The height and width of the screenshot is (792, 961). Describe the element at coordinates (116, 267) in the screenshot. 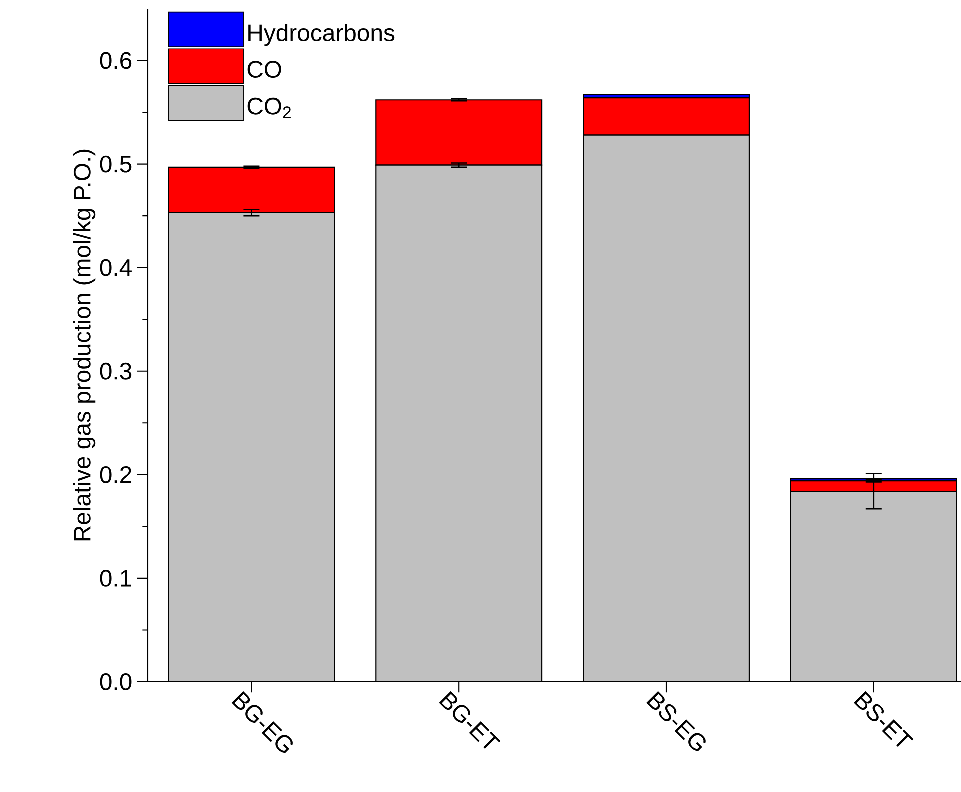

I see `y-tick-label: 0.4` at that location.